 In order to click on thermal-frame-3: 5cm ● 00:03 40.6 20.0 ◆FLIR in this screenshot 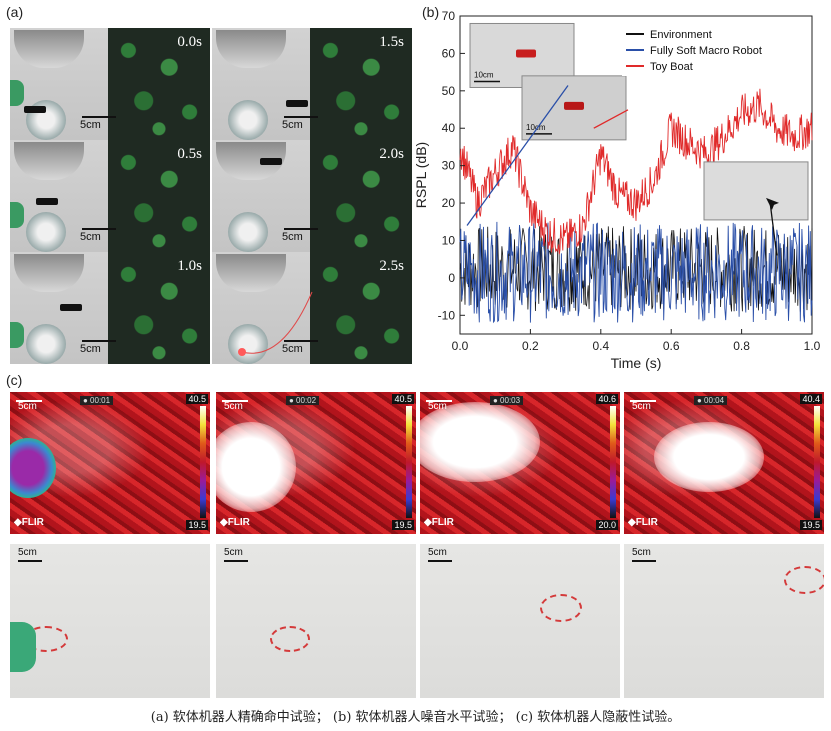, I will do `click(520, 463)`.